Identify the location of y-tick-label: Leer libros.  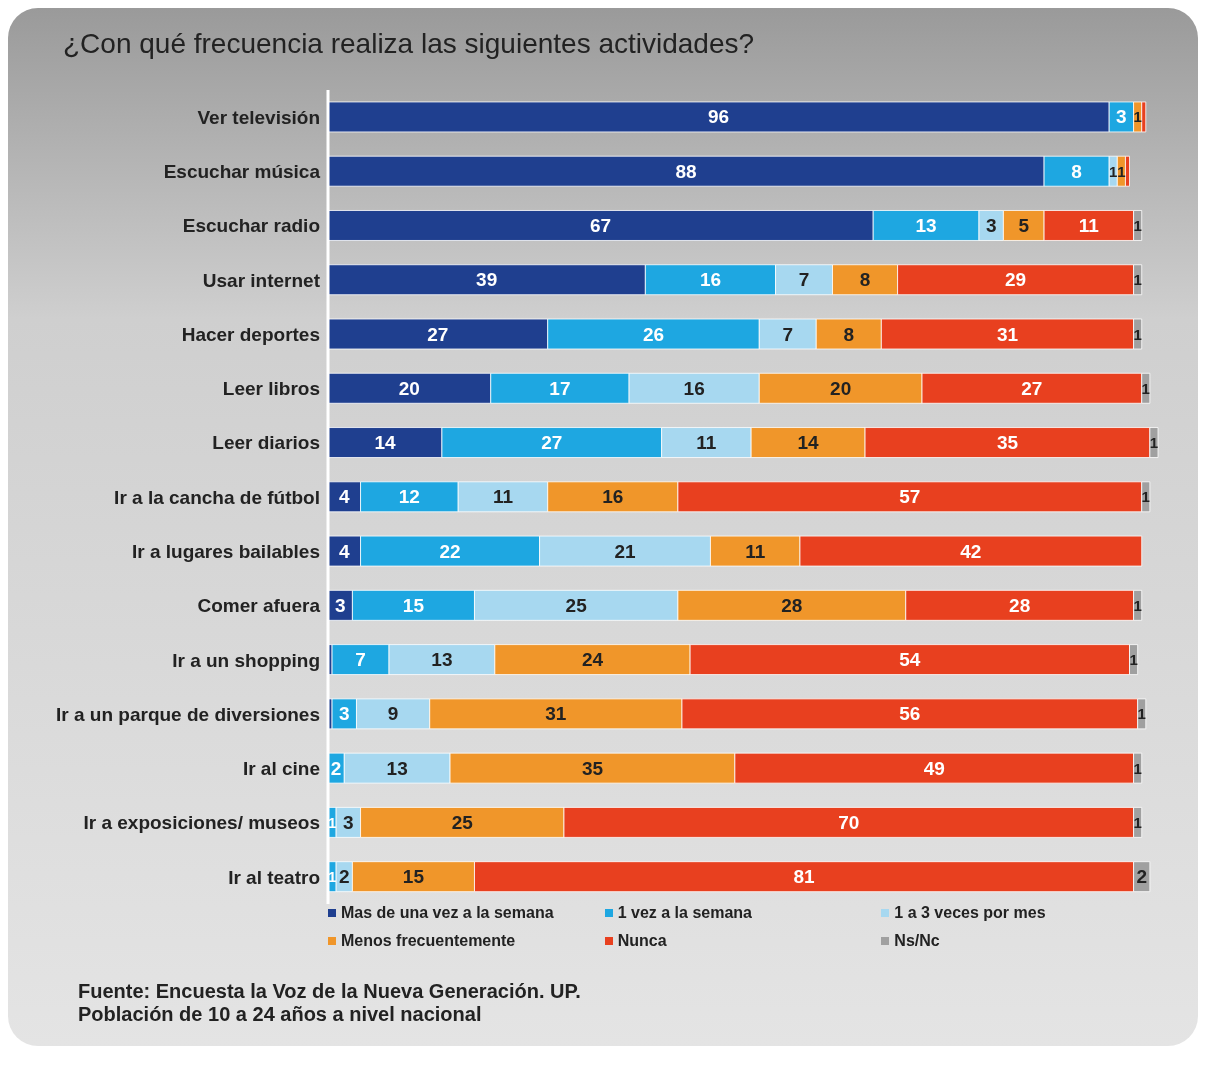
(271, 389).